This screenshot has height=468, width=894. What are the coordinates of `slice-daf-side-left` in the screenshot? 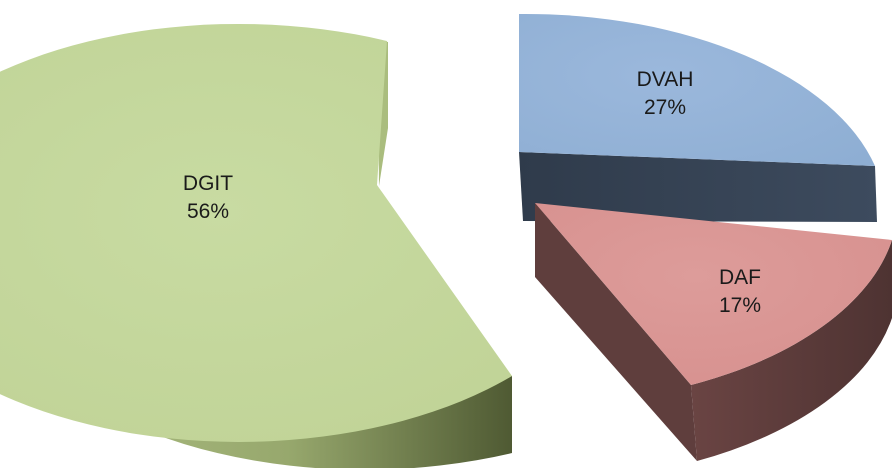 It's located at (616, 332).